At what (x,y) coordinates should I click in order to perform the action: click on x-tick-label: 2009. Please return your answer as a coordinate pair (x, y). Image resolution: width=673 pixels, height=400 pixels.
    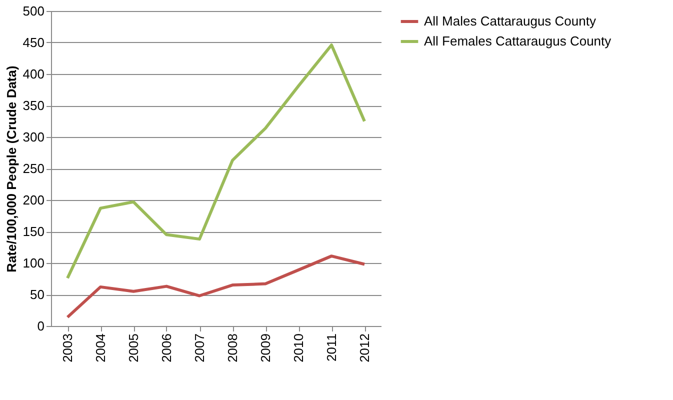
    Looking at the image, I should click on (265, 348).